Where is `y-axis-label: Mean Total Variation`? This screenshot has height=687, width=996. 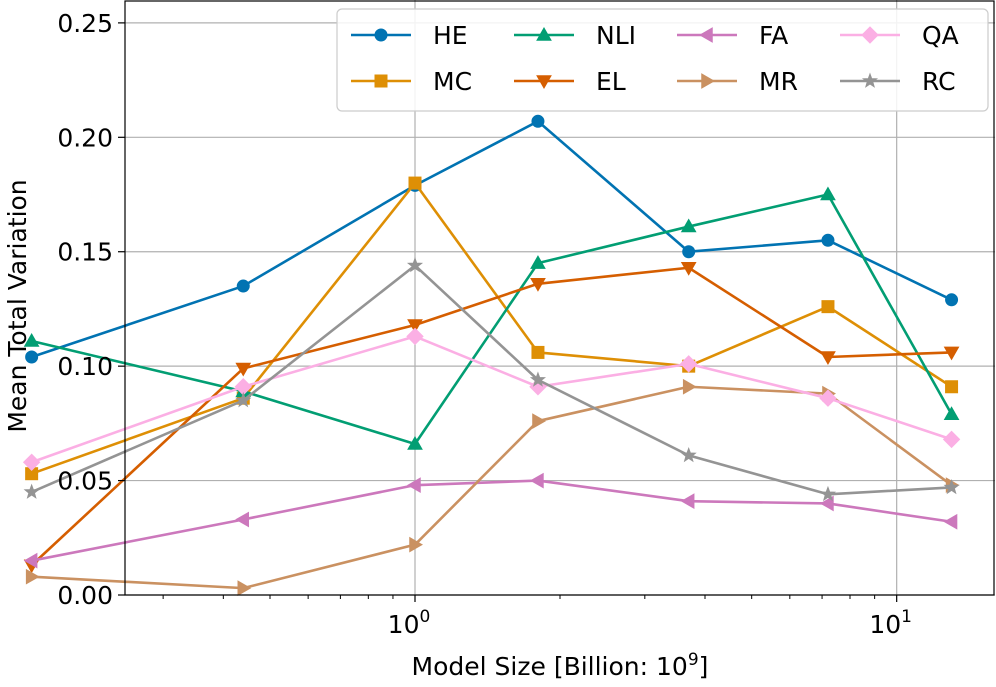 y-axis-label: Mean Total Variation is located at coordinates (17, 305).